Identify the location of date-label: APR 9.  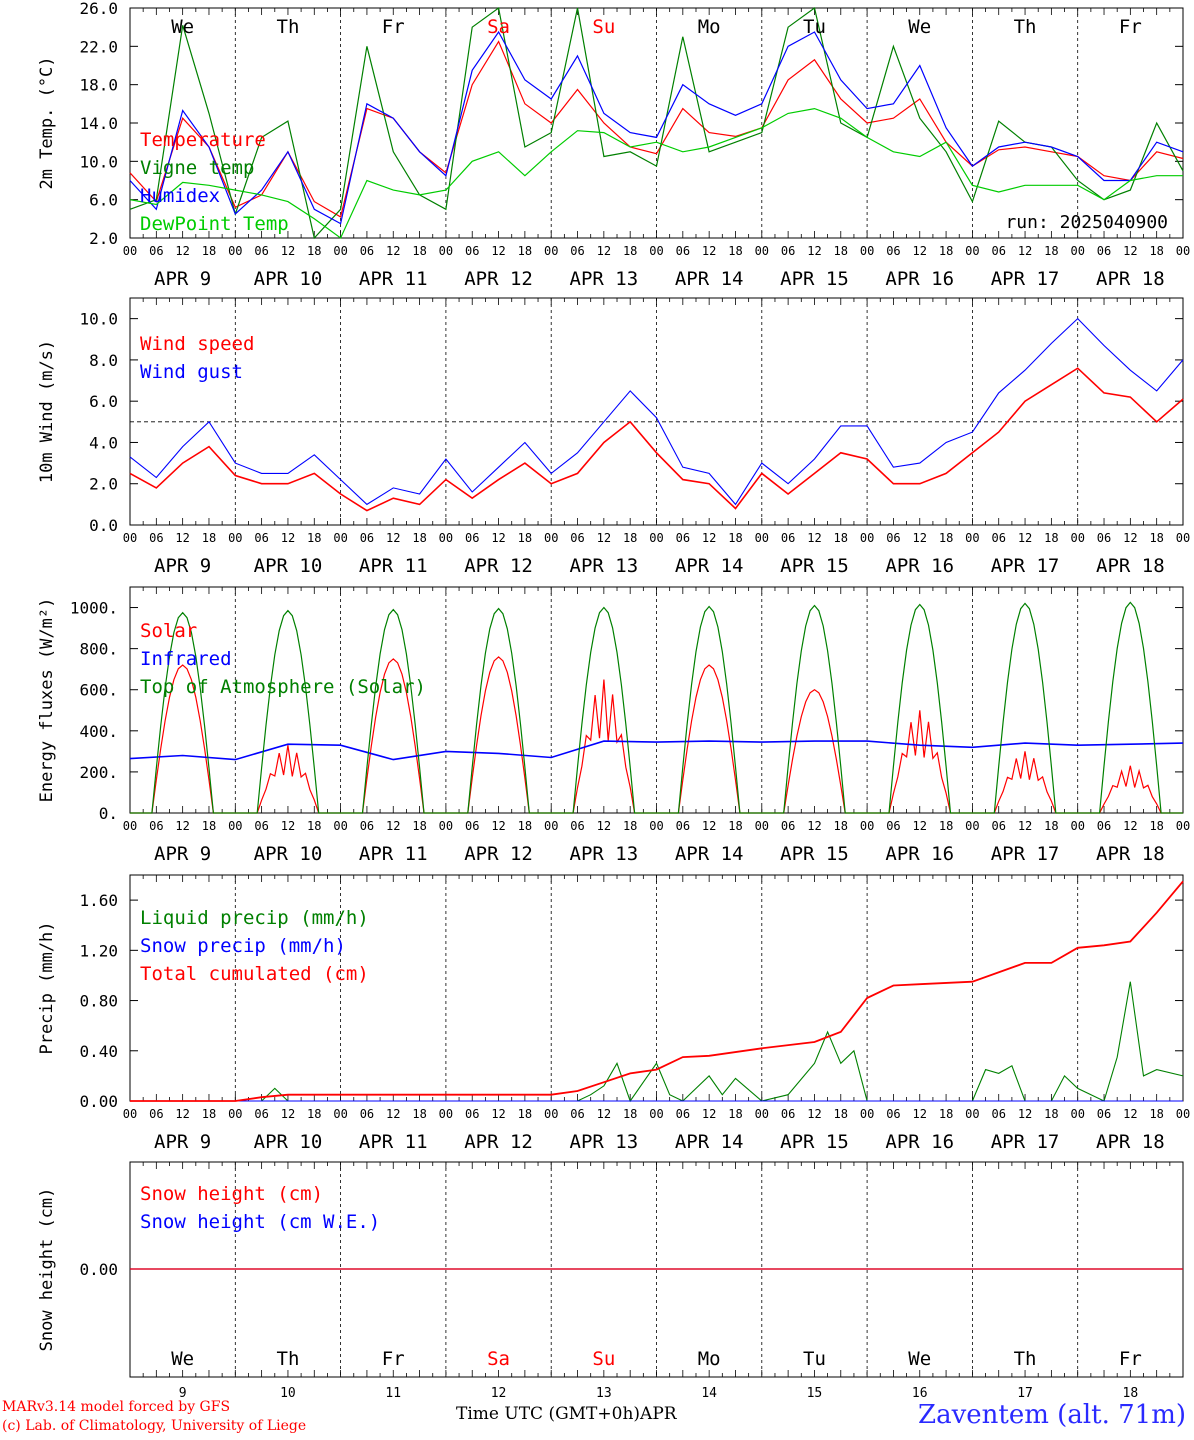
(182, 279).